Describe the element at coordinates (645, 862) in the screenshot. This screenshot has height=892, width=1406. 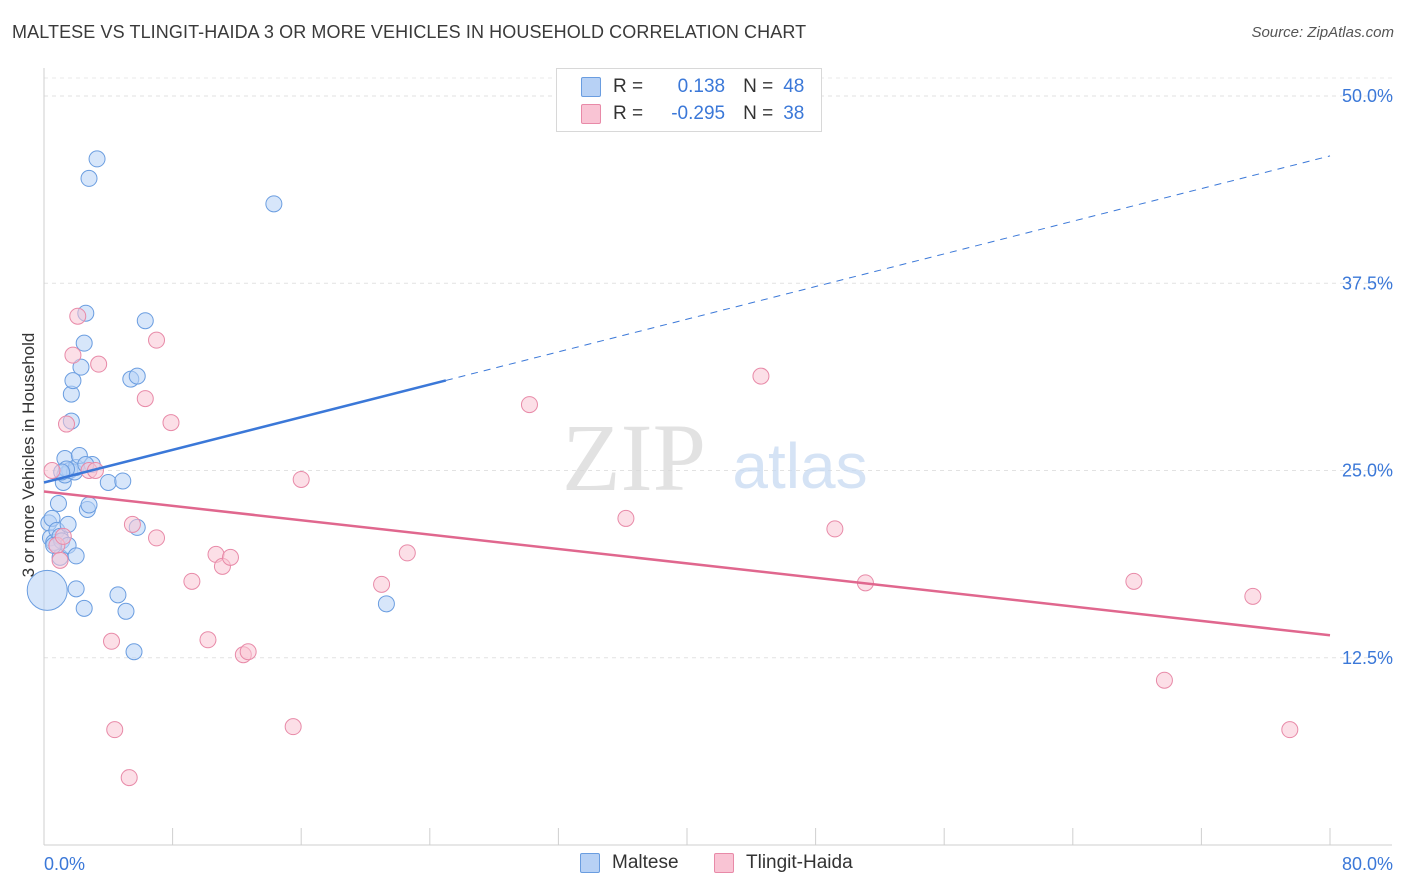
I see `maltese-legend-label: Maltese` at that location.